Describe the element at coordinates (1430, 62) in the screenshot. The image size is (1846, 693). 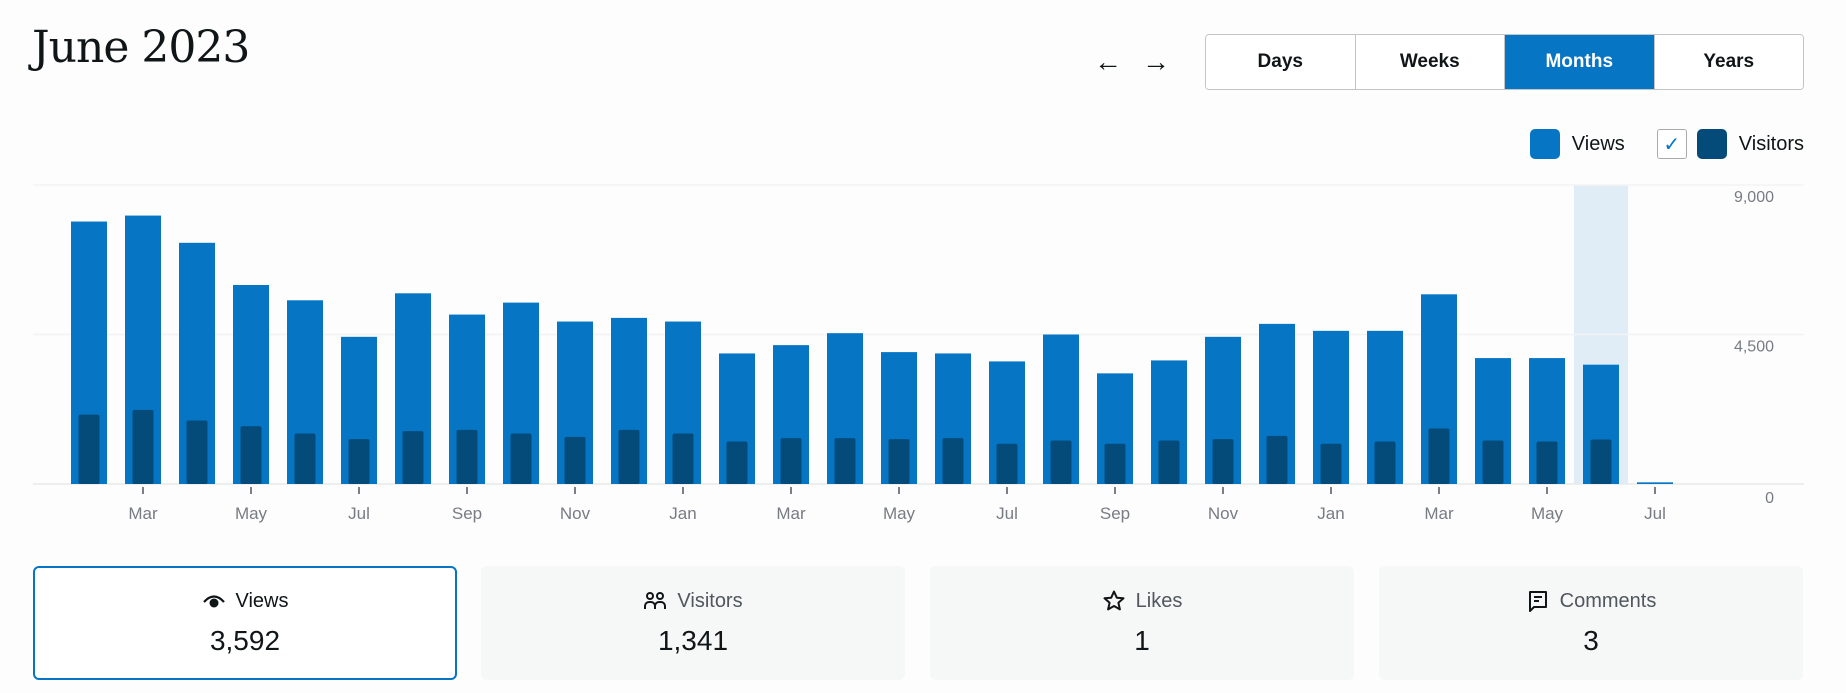
I see `tab-weeks: Weeks` at that location.